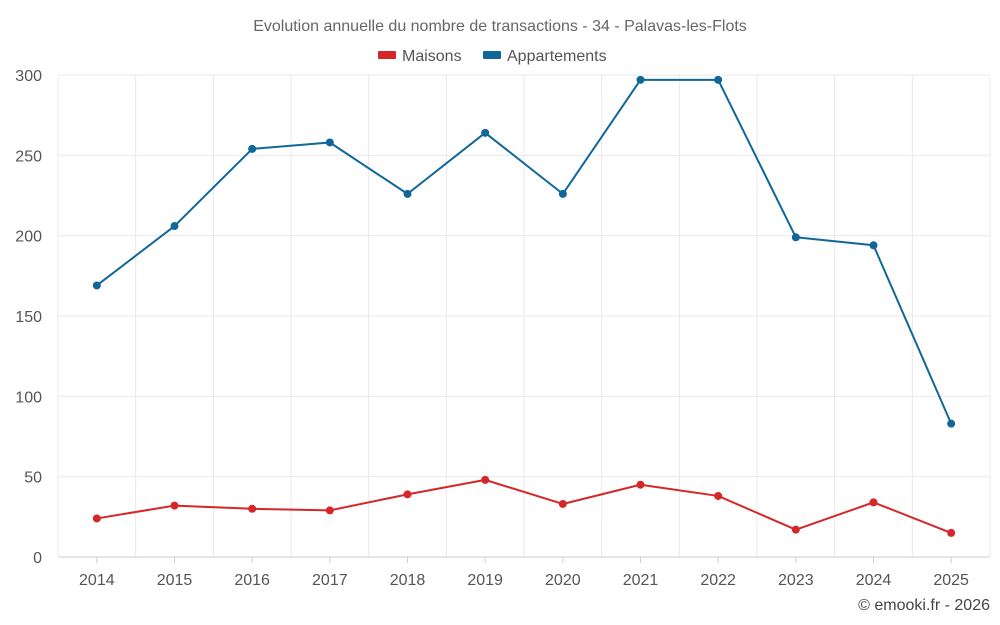 This screenshot has width=1000, height=625. I want to click on series-line-maisons, so click(524, 506).